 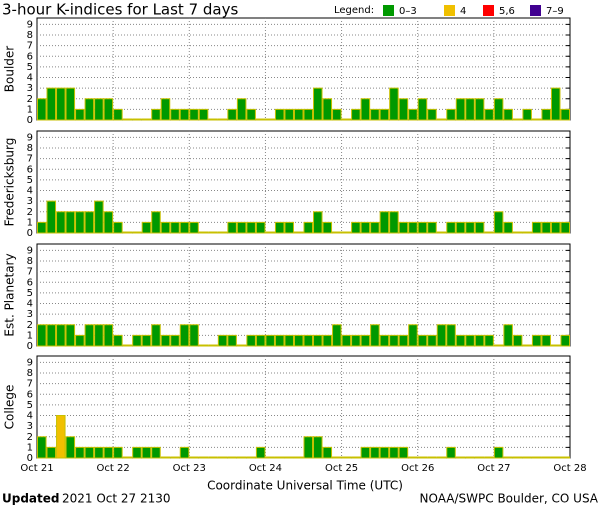 I want to click on y-tick-label: 5, so click(x=30, y=67).